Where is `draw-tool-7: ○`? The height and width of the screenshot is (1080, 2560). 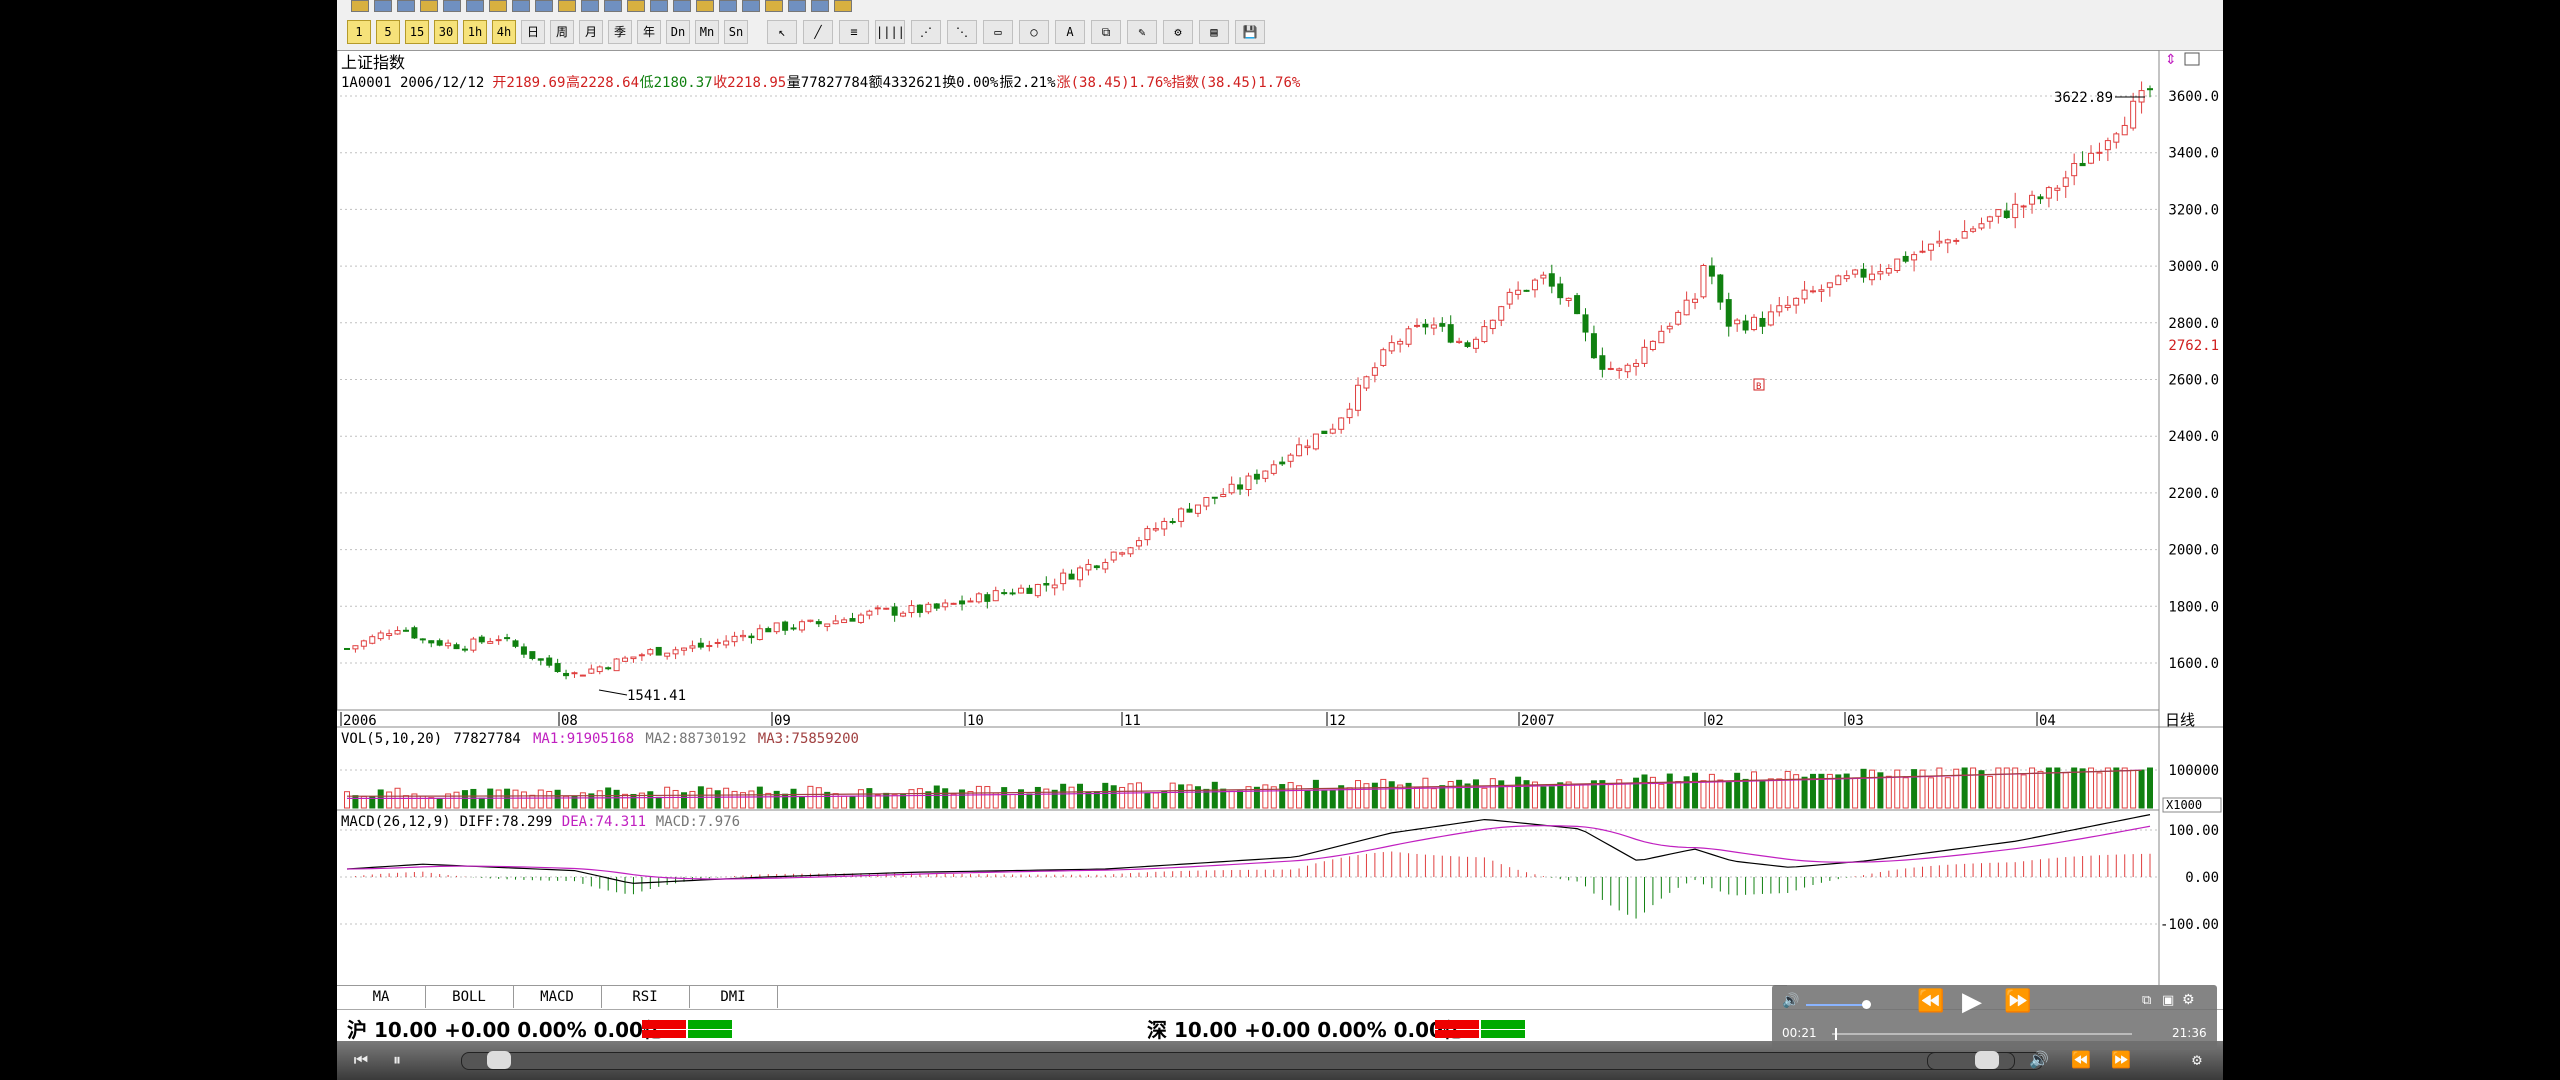 draw-tool-7: ○ is located at coordinates (1034, 32).